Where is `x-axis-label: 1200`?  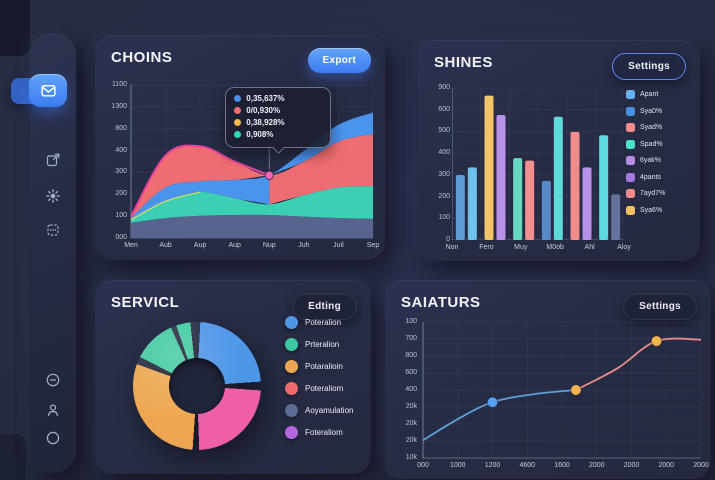
x-axis-label: 1200 is located at coordinates (492, 465).